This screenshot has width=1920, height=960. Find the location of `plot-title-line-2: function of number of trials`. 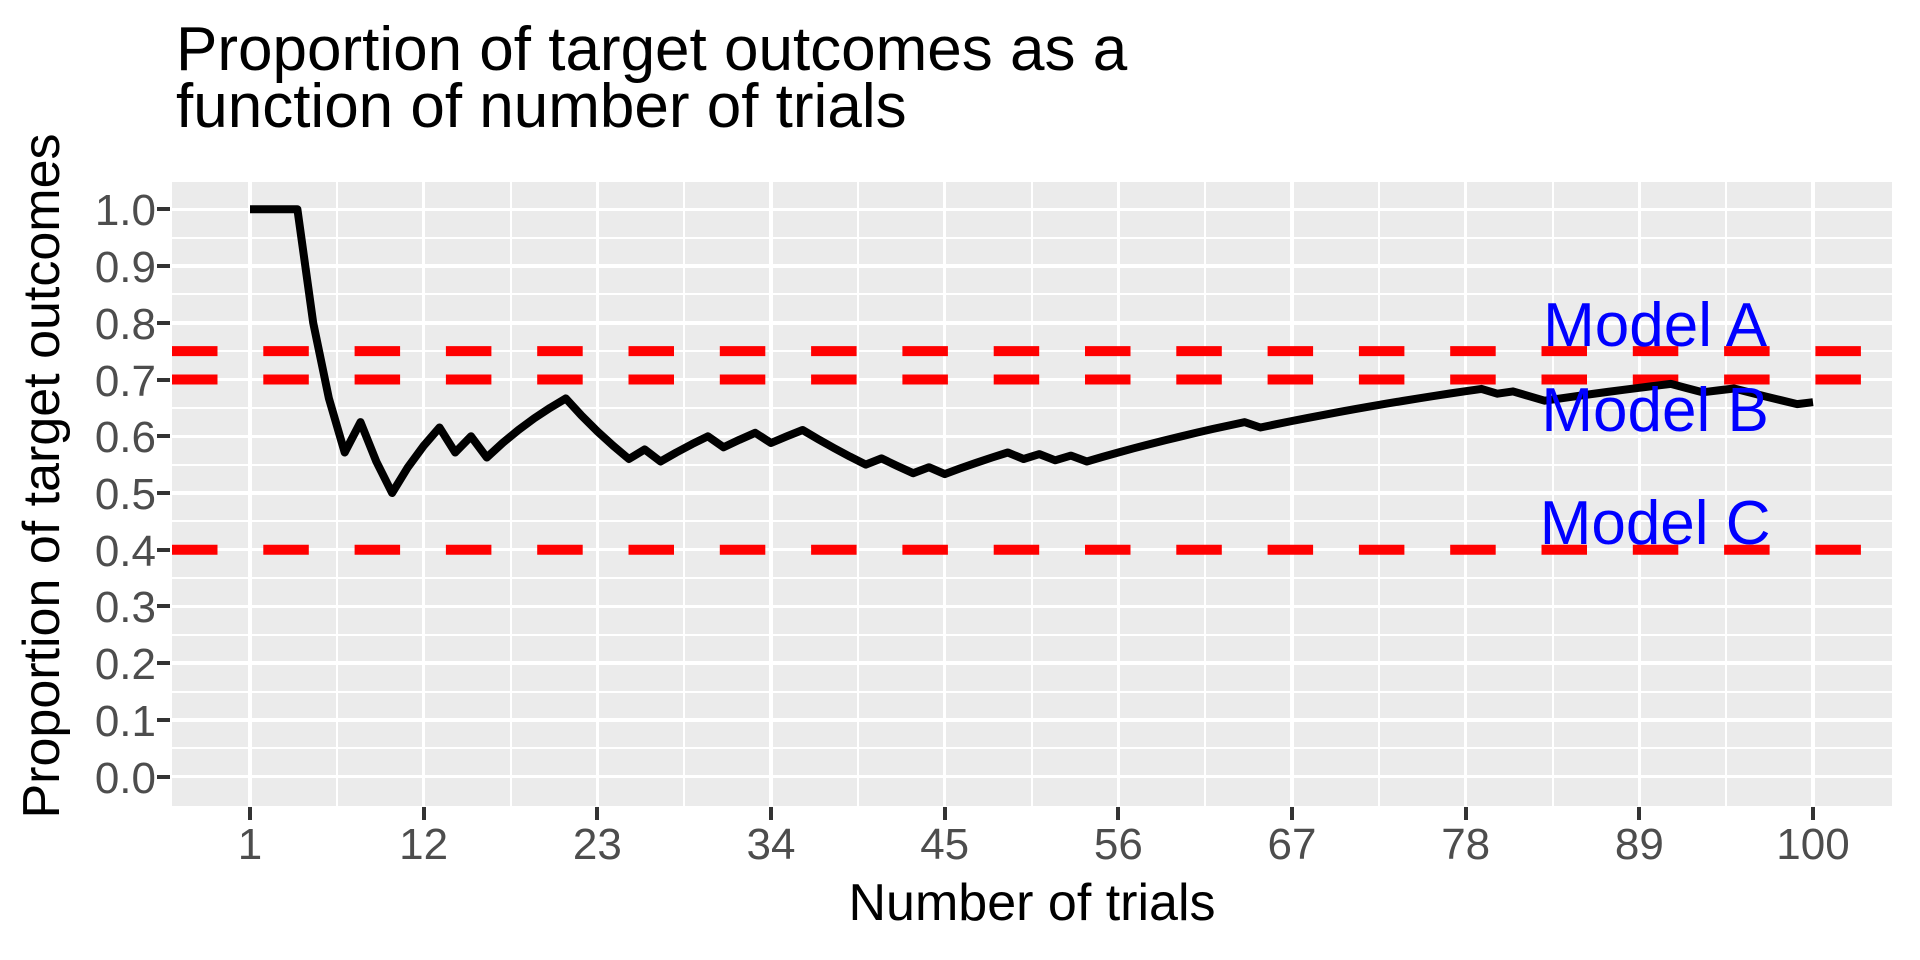

plot-title-line-2: function of number of trials is located at coordinates (541, 106).